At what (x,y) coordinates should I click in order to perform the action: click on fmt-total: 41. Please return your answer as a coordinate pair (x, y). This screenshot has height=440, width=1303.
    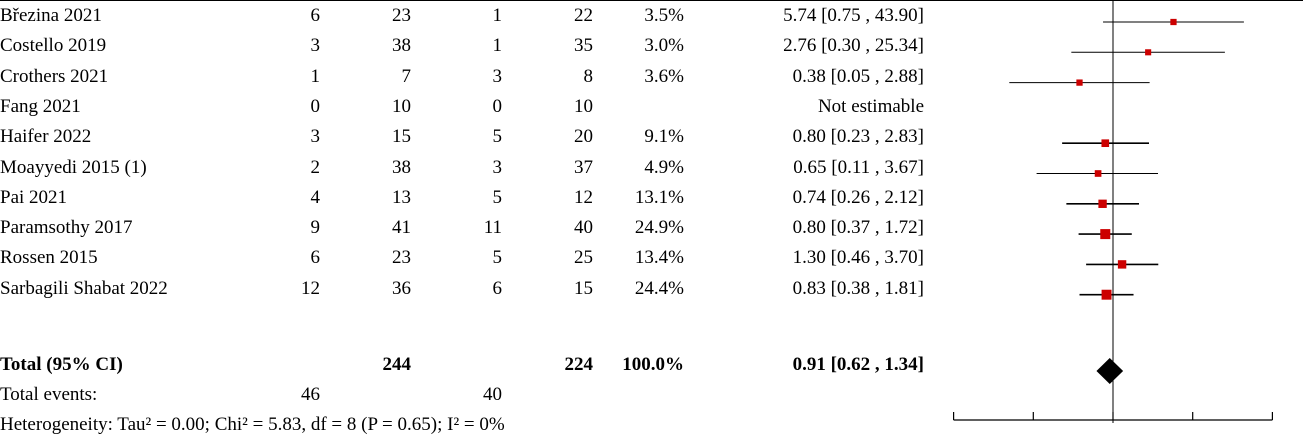
    Looking at the image, I should click on (401, 228).